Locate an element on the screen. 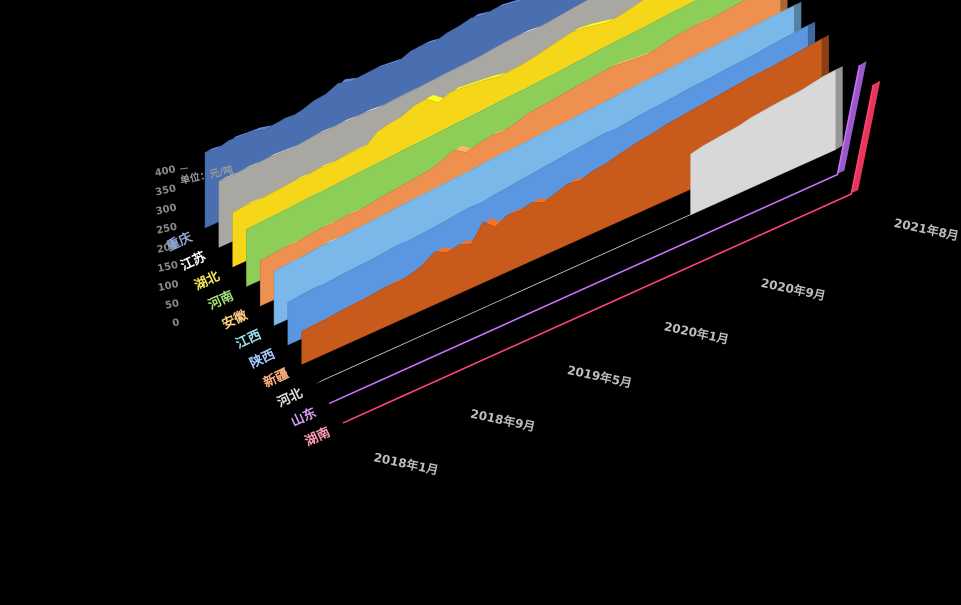  series-label-6: 陕西 is located at coordinates (262, 358).